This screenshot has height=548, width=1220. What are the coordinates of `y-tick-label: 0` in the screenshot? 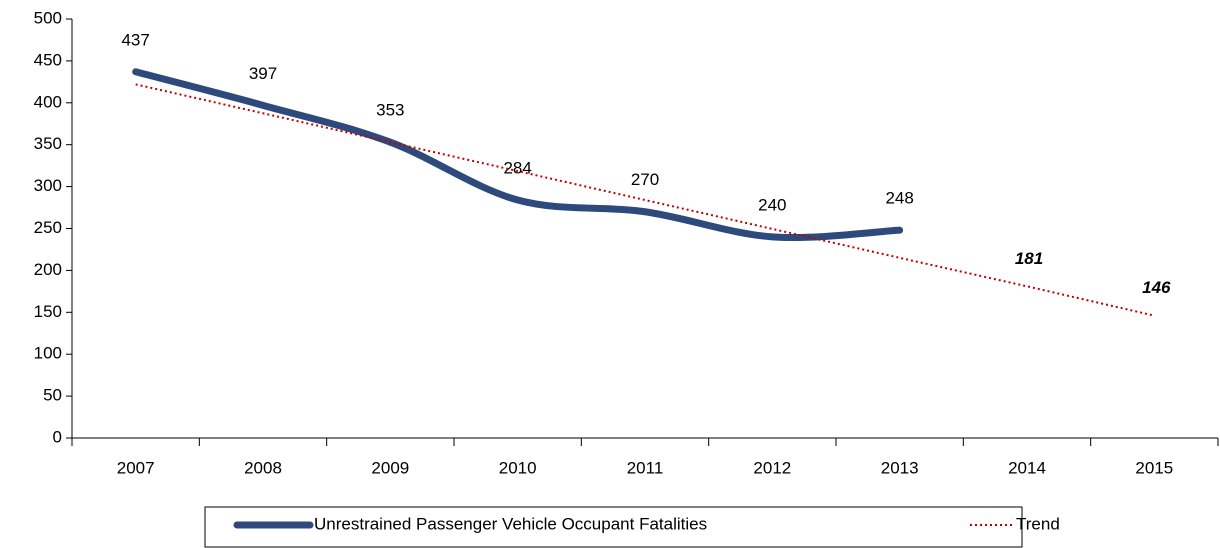 It's located at (57, 436).